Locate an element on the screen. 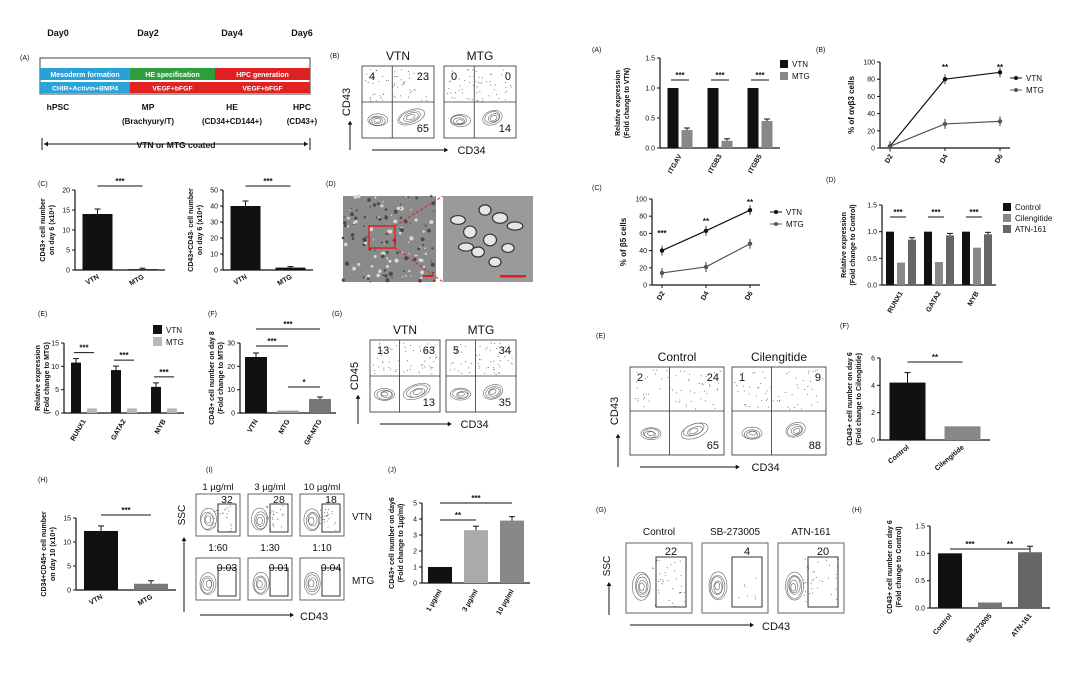 This screenshot has height=675, width=1080. chart-rb-data-point is located at coordinates (945, 79).